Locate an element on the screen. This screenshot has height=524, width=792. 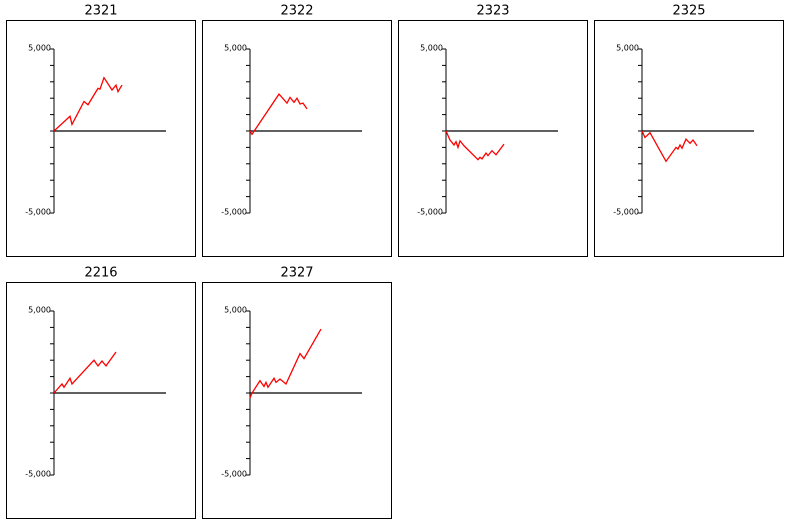
panel-title: 2325 is located at coordinates (688, 11).